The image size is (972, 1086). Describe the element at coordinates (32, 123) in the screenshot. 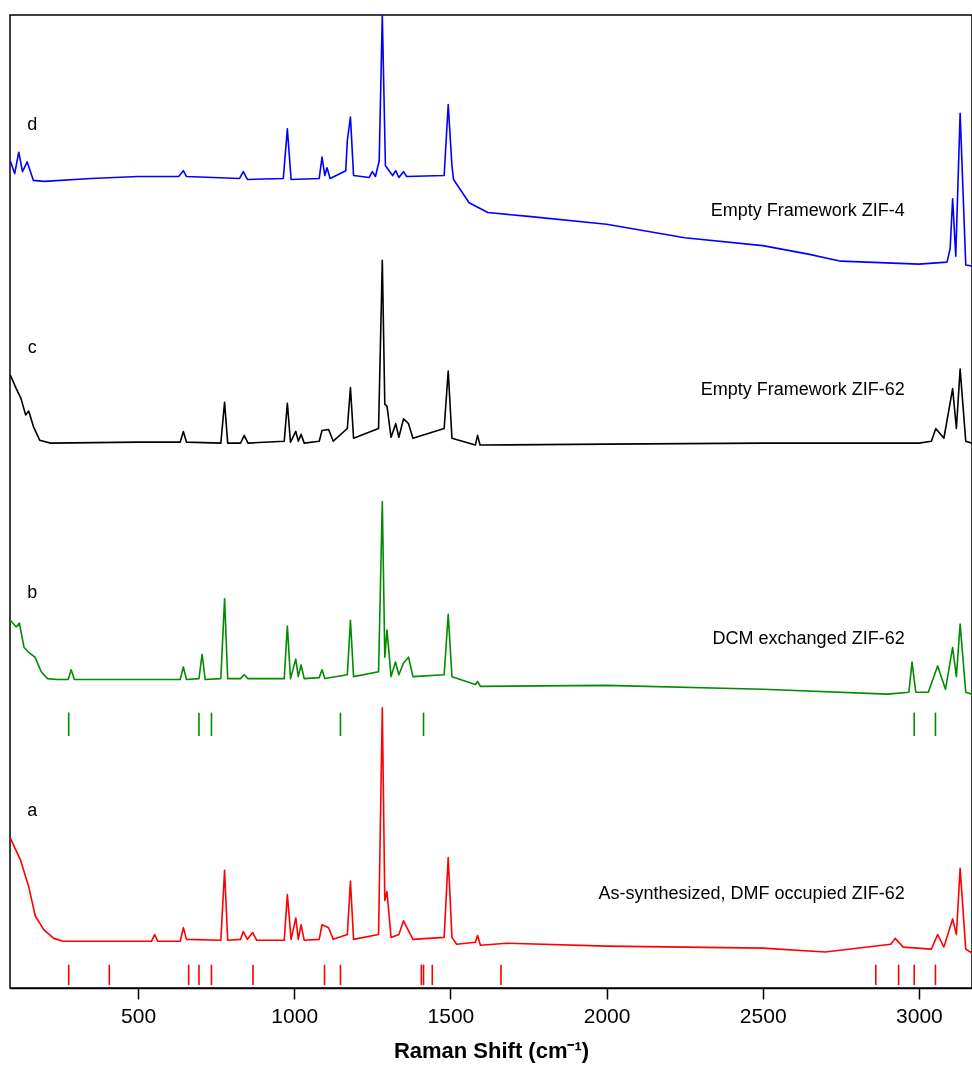

I see `annotation: d` at that location.